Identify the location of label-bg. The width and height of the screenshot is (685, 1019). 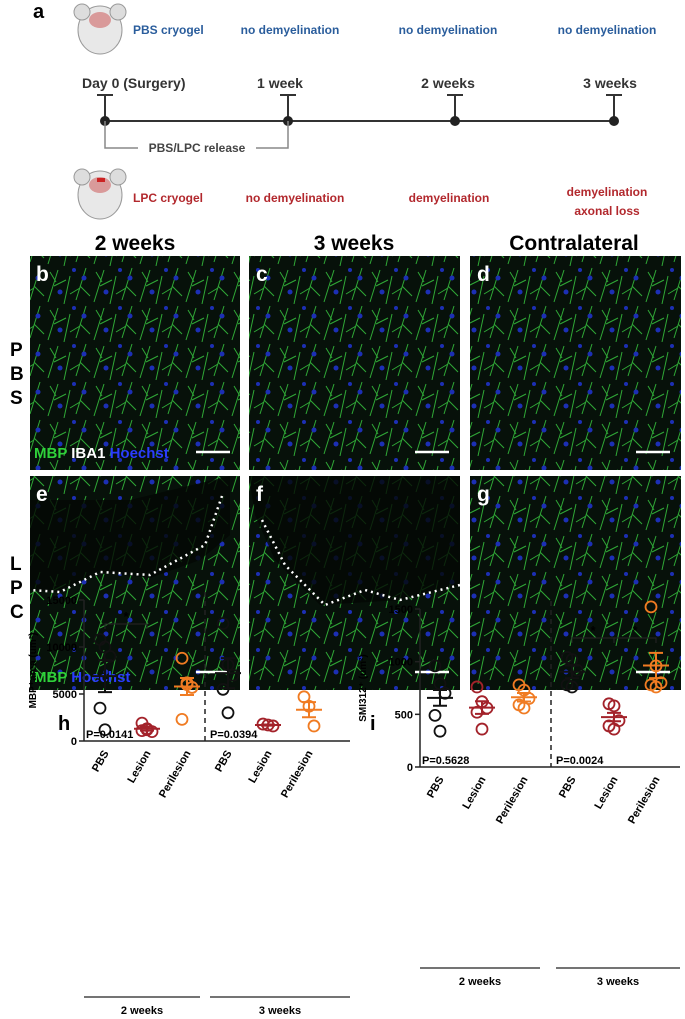
(197, 147).